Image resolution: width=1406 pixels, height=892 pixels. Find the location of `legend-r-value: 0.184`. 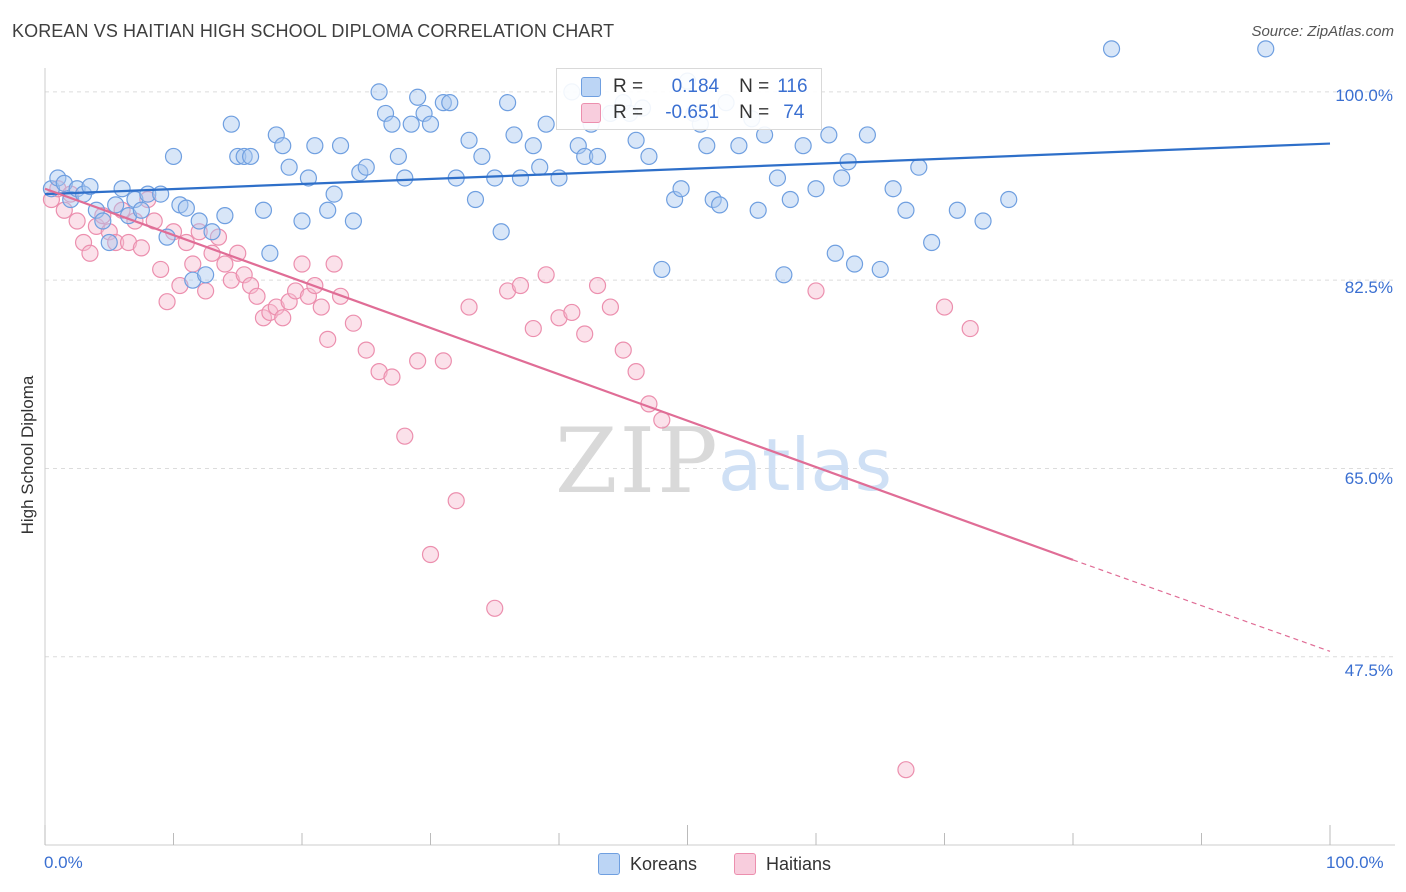

legend-r-value: 0.184 is located at coordinates (695, 86).